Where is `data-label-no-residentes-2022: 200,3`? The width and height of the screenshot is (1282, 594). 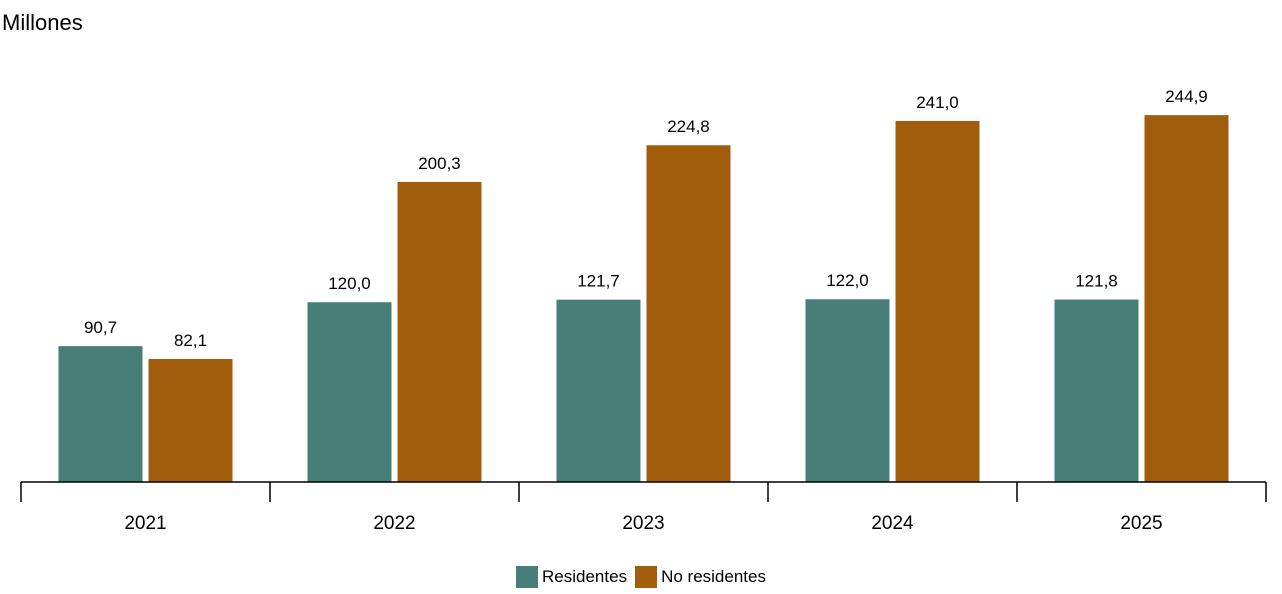
data-label-no-residentes-2022: 200,3 is located at coordinates (439, 163).